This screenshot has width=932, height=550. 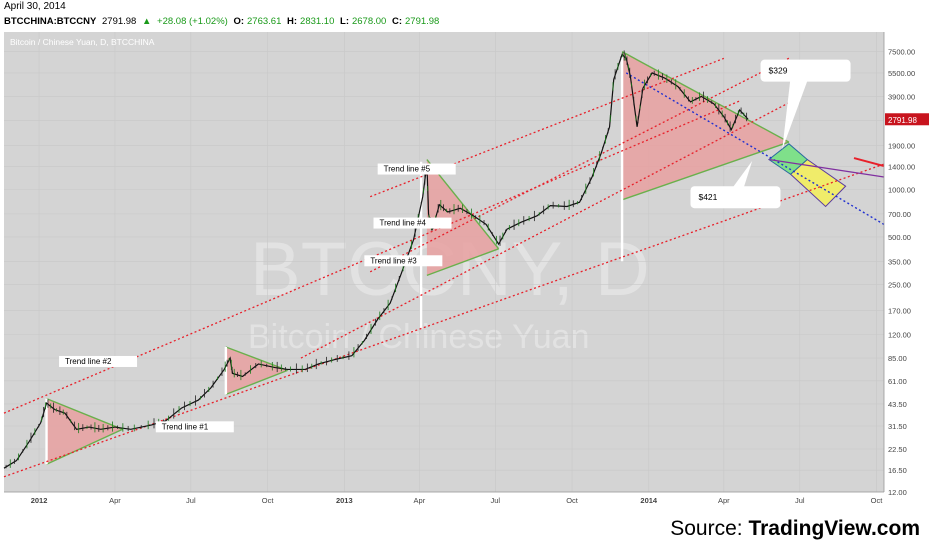 I want to click on chart-title: Bitcoin / Chinese Yuan, D, BTCCHINA, so click(x=82, y=42).